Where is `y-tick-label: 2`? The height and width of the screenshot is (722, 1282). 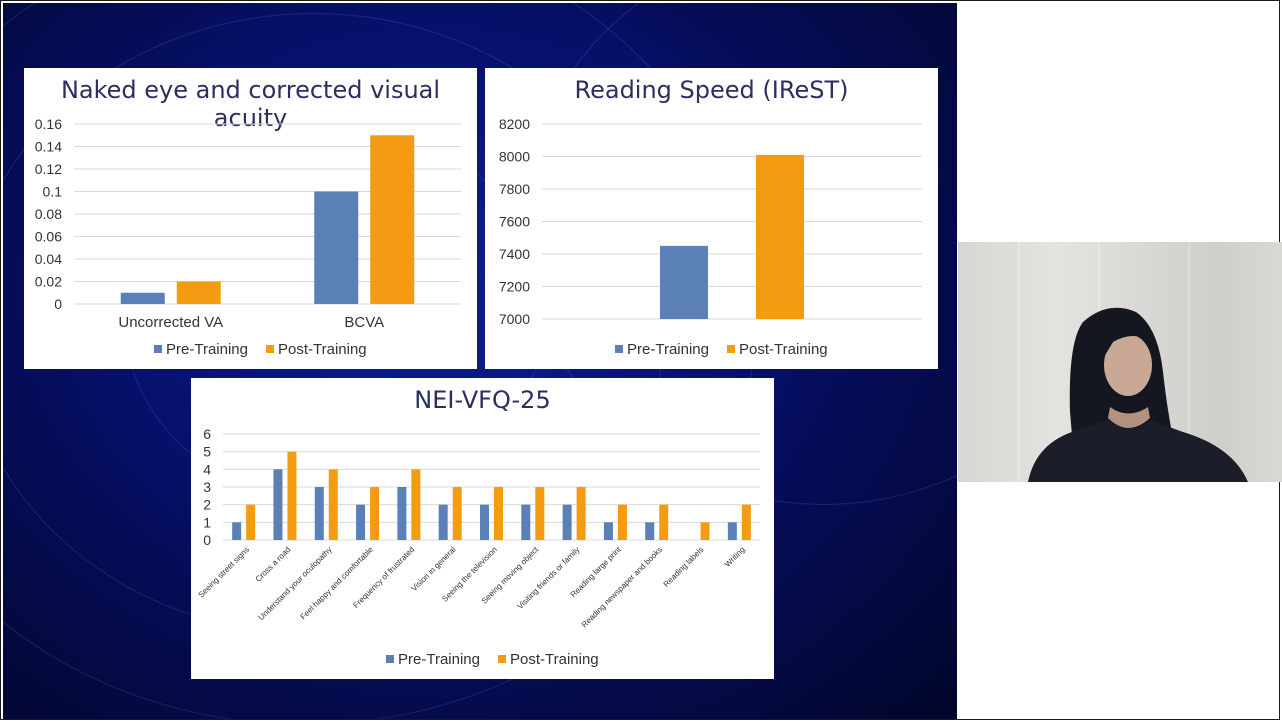
y-tick-label: 2 is located at coordinates (207, 505).